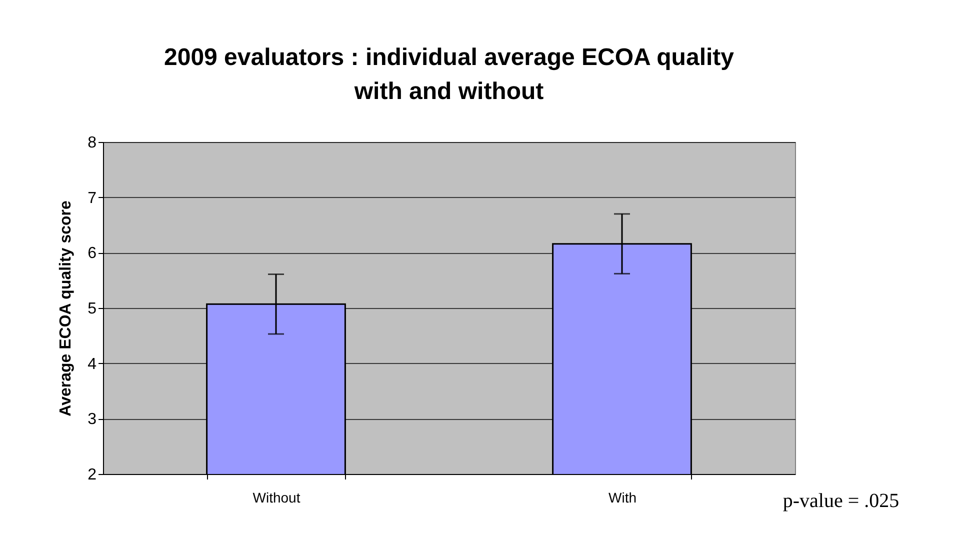  I want to click on y-tick-label: 6, so click(92, 253).